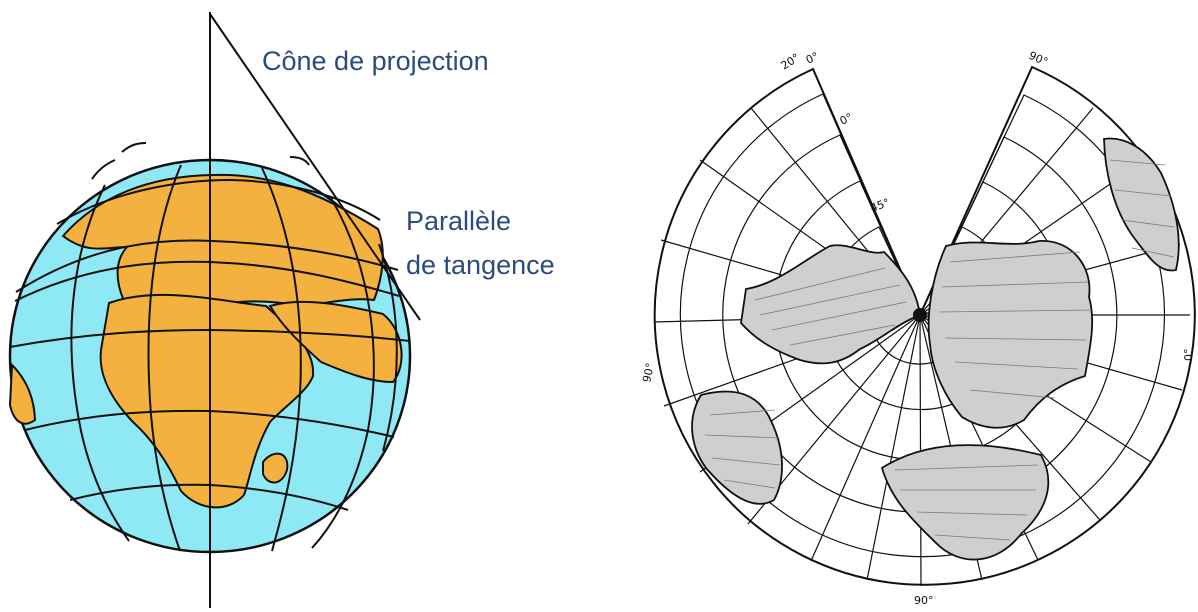 The width and height of the screenshot is (1198, 612). I want to click on projection-label-right: 0°, so click(1188, 355).